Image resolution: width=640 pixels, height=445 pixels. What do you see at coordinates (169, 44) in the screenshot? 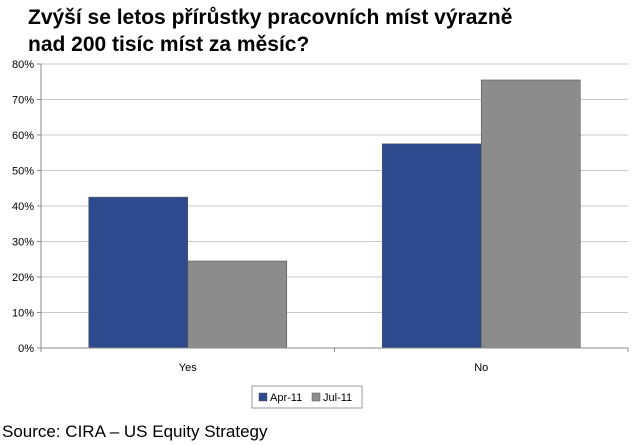
I see `chart-title-line-2: nad 200 tisíc míst za měsíc?` at bounding box center [169, 44].